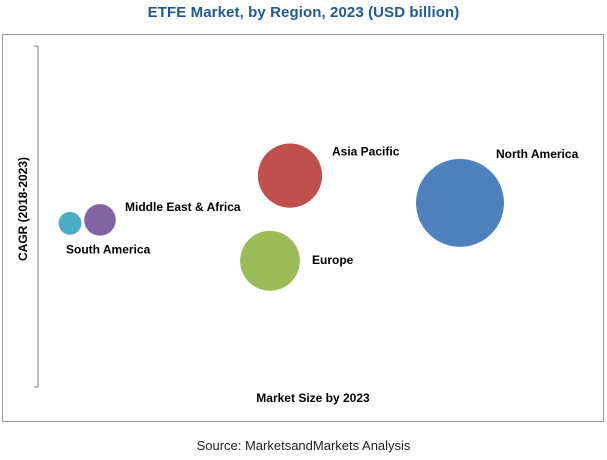 The width and height of the screenshot is (607, 460). What do you see at coordinates (290, 175) in the screenshot?
I see `bubble-asia-pacific` at bounding box center [290, 175].